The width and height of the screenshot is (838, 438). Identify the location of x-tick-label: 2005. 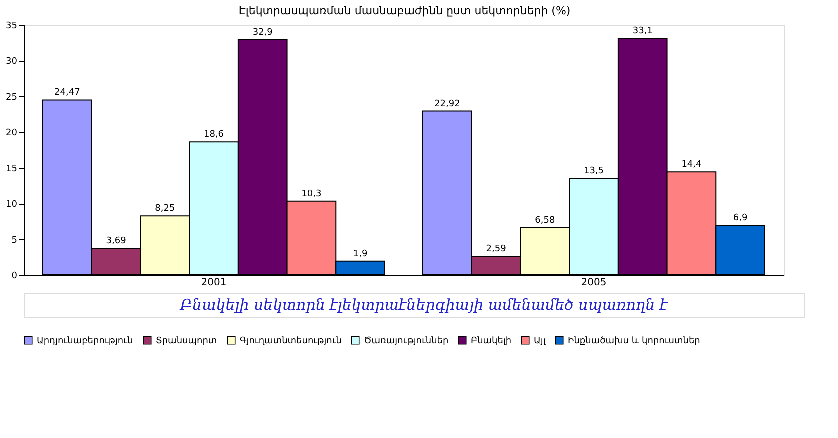
(594, 283).